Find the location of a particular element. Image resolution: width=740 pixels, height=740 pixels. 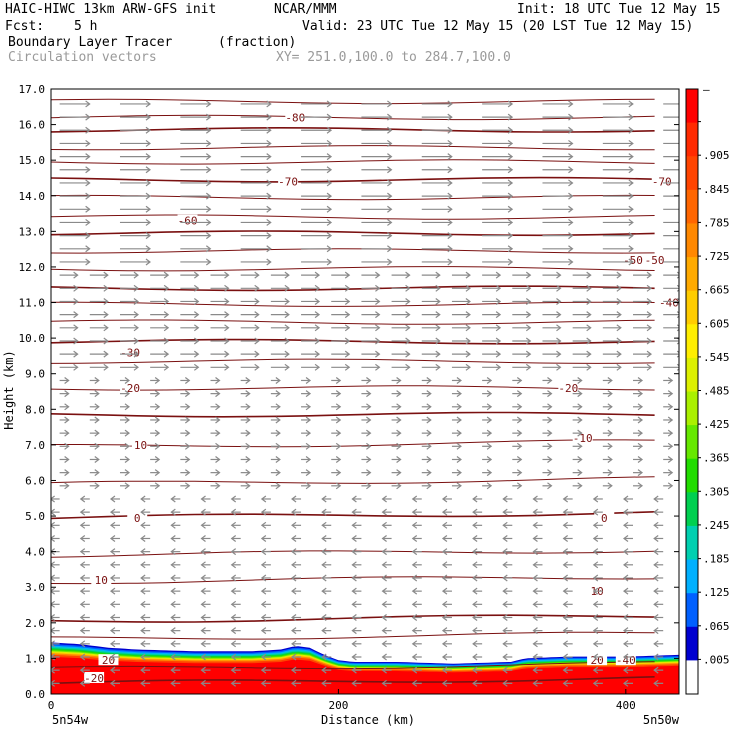

svg-text: -40 is located at coordinates (669, 303).